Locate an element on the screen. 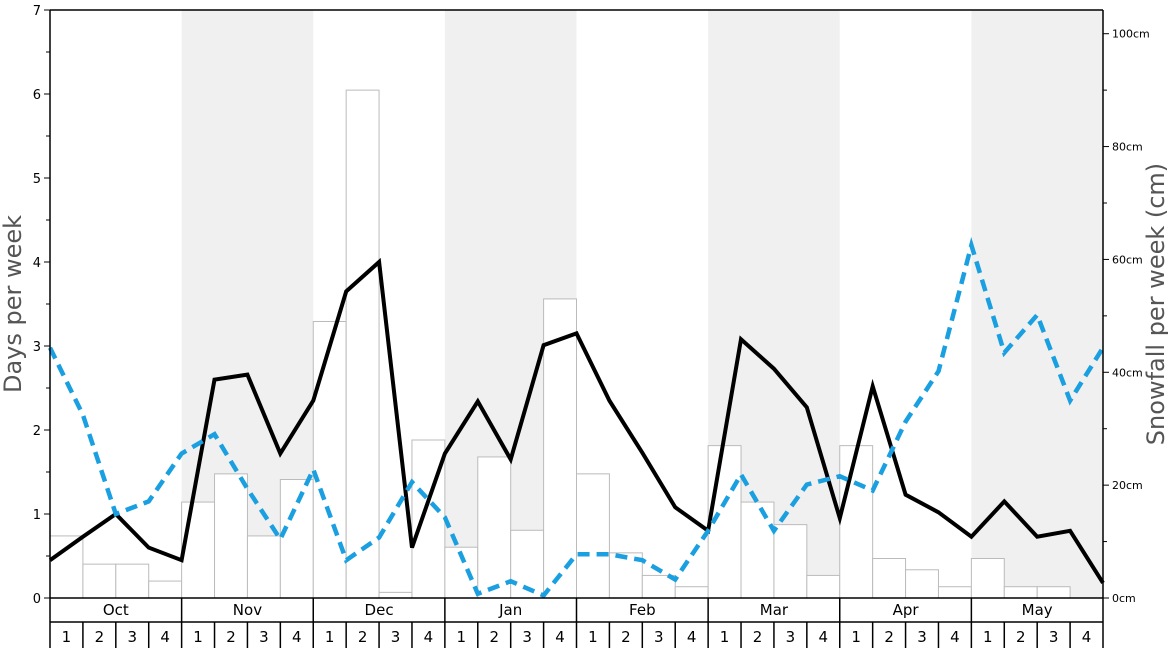  right-tick-label: 20cm is located at coordinates (1127, 485).